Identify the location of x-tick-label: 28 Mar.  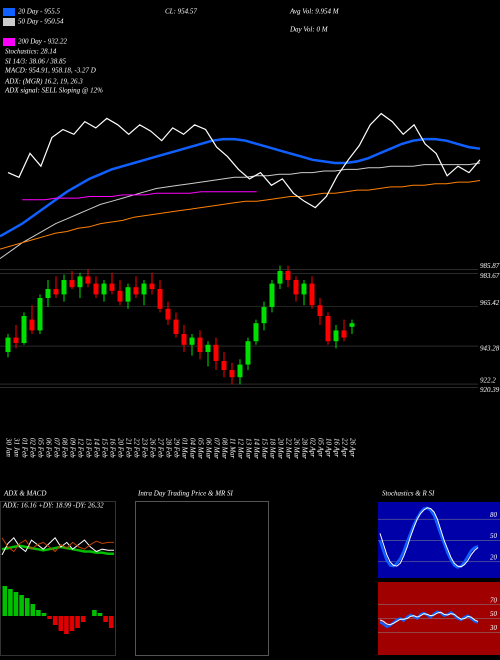
(304, 448).